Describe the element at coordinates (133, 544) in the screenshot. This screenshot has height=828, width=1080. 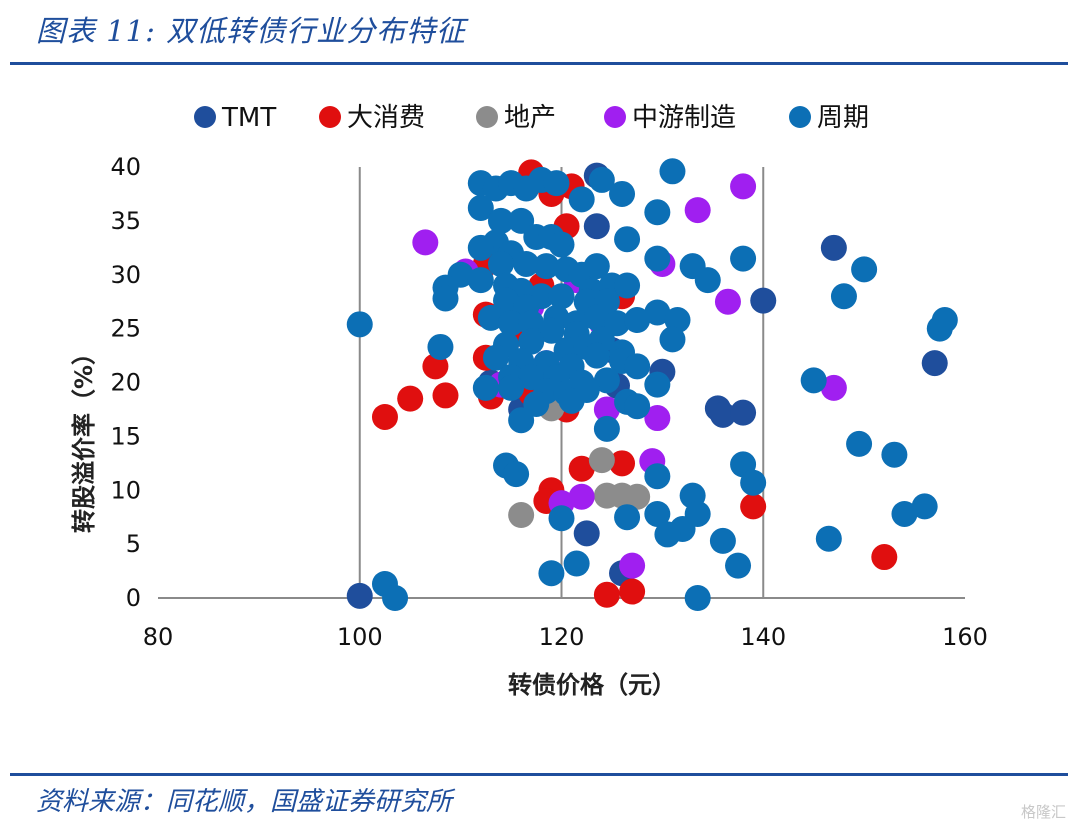
I see `y-tick-label: 5` at that location.